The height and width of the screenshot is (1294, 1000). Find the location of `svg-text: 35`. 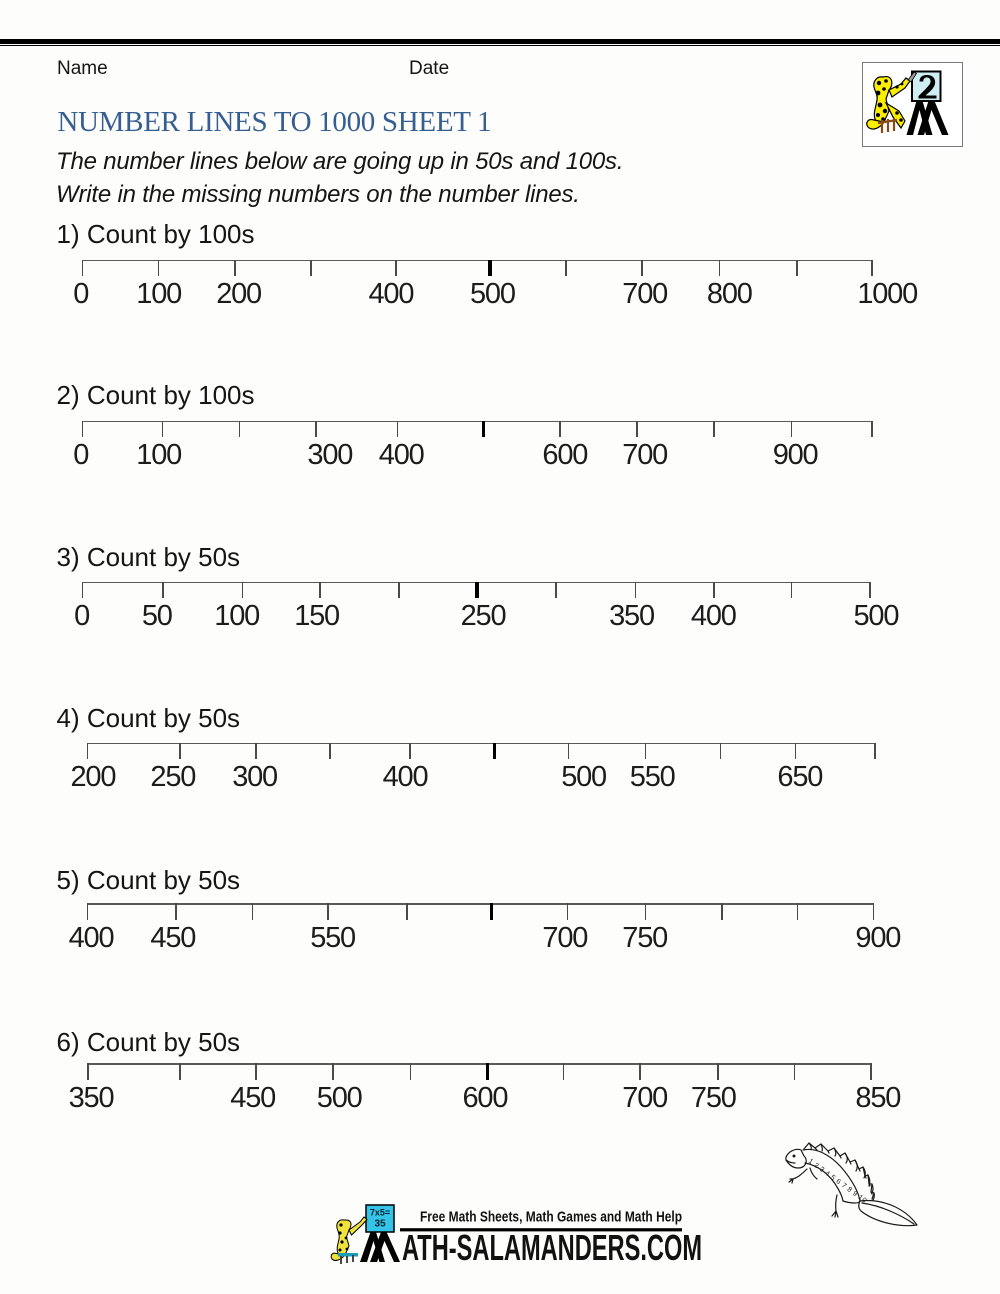

svg-text: 35 is located at coordinates (380, 1224).